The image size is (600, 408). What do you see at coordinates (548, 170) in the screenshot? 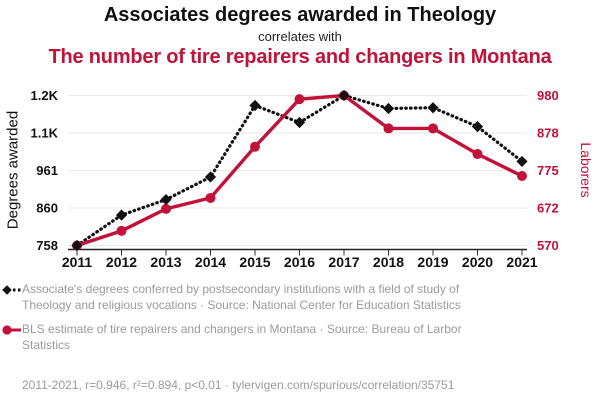
I see `right-axis-tick-label: 775` at bounding box center [548, 170].